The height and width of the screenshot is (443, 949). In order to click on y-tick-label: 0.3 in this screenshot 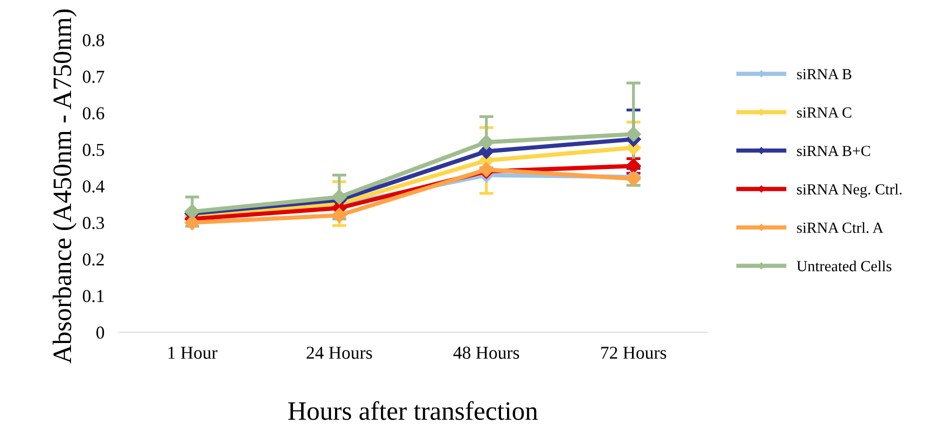, I will do `click(93, 223)`.